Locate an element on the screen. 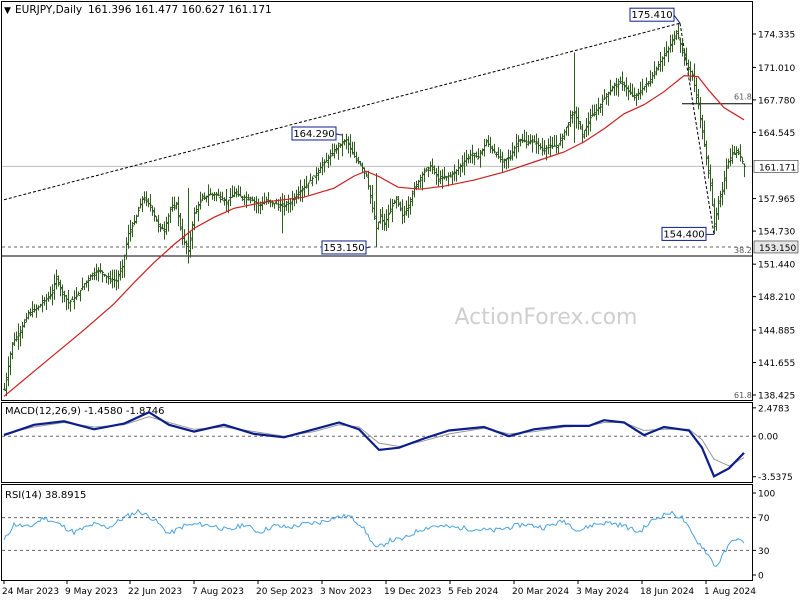  fib-382-label: 38.2 is located at coordinates (743, 250).